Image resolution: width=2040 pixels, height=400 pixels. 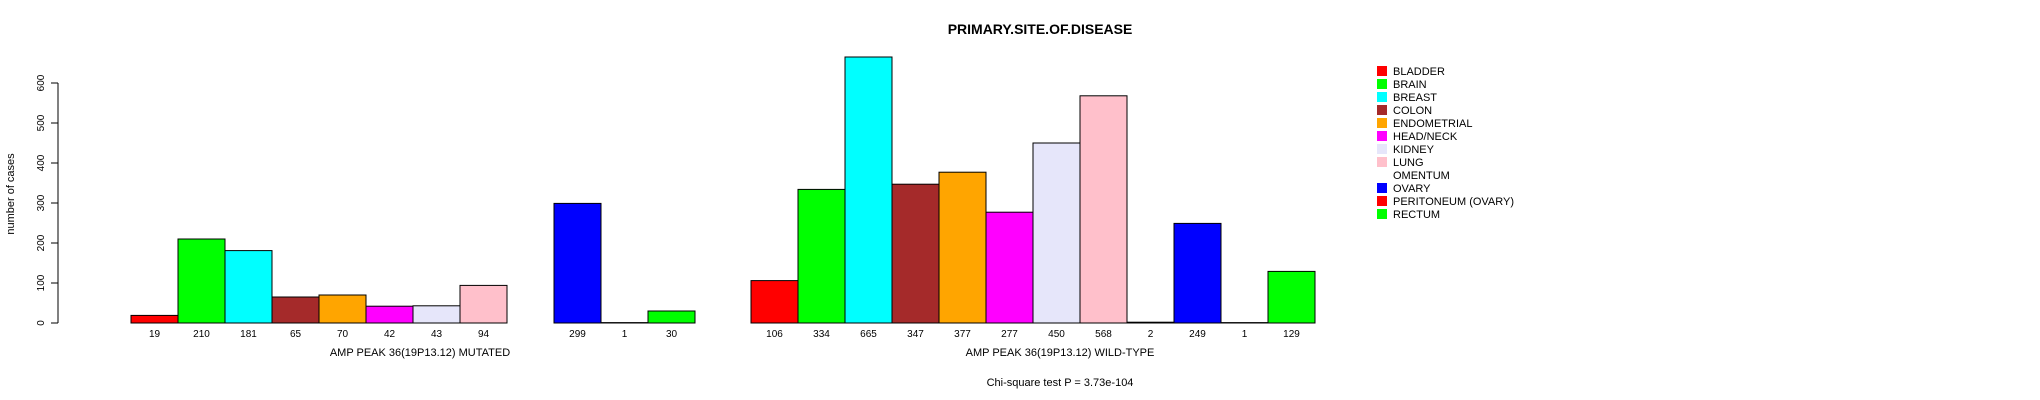 What do you see at coordinates (1421, 176) in the screenshot?
I see `legend-label-omentum: OMENTUM` at bounding box center [1421, 176].